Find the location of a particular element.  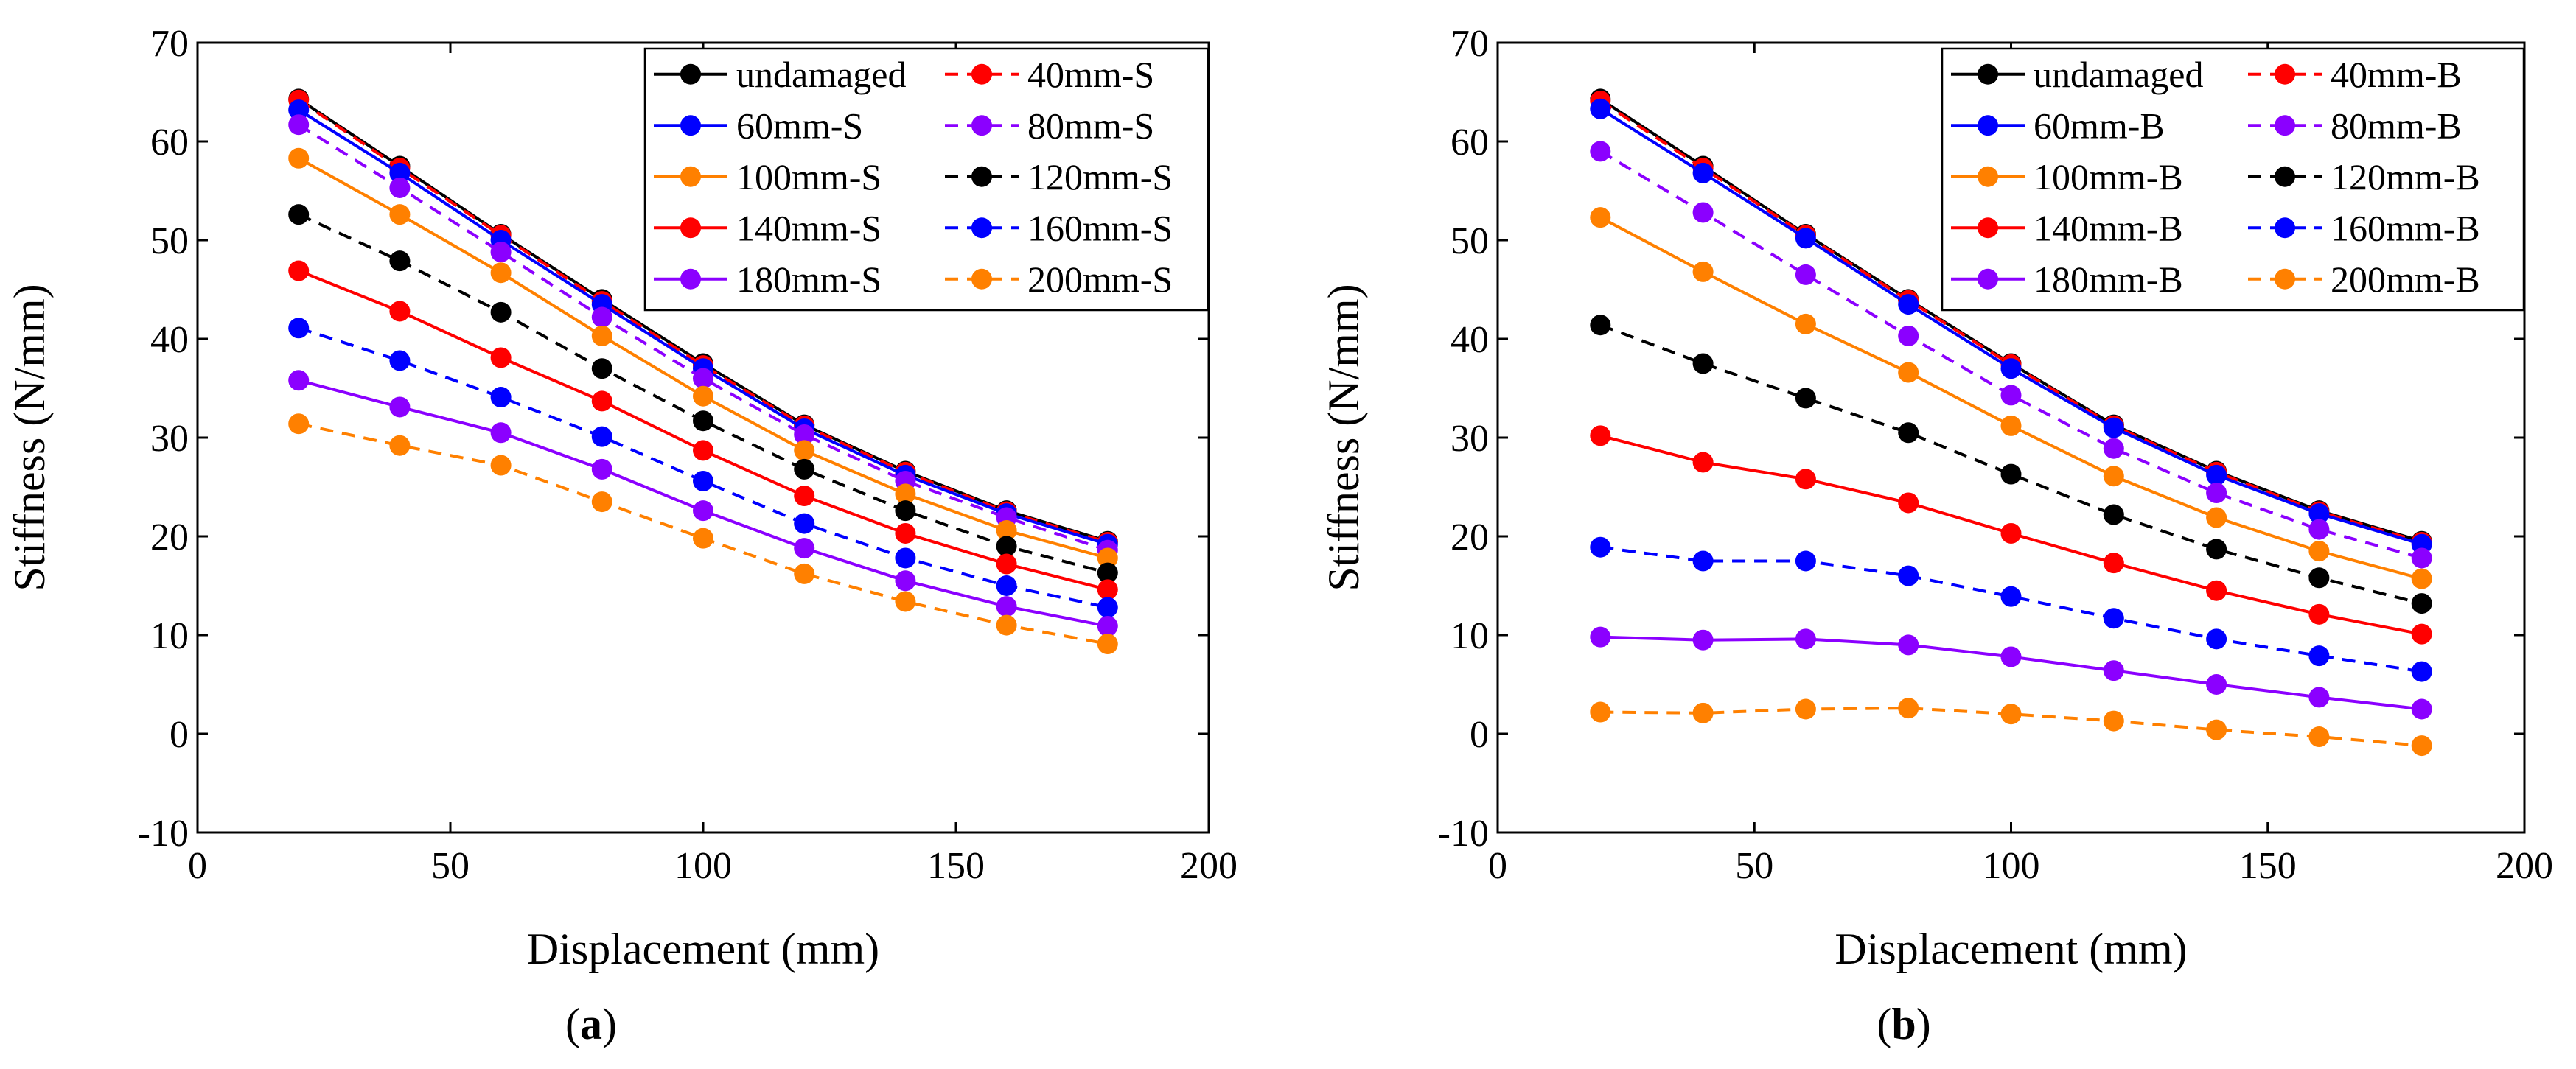

series-120mm-S is located at coordinates (703, 393).